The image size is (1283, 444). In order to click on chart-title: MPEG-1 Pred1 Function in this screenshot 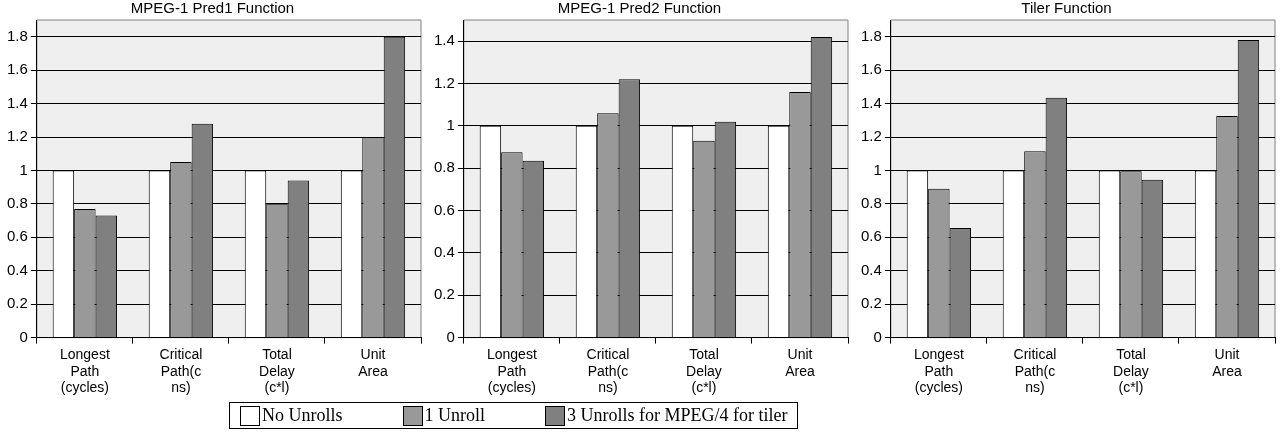, I will do `click(212, 8)`.